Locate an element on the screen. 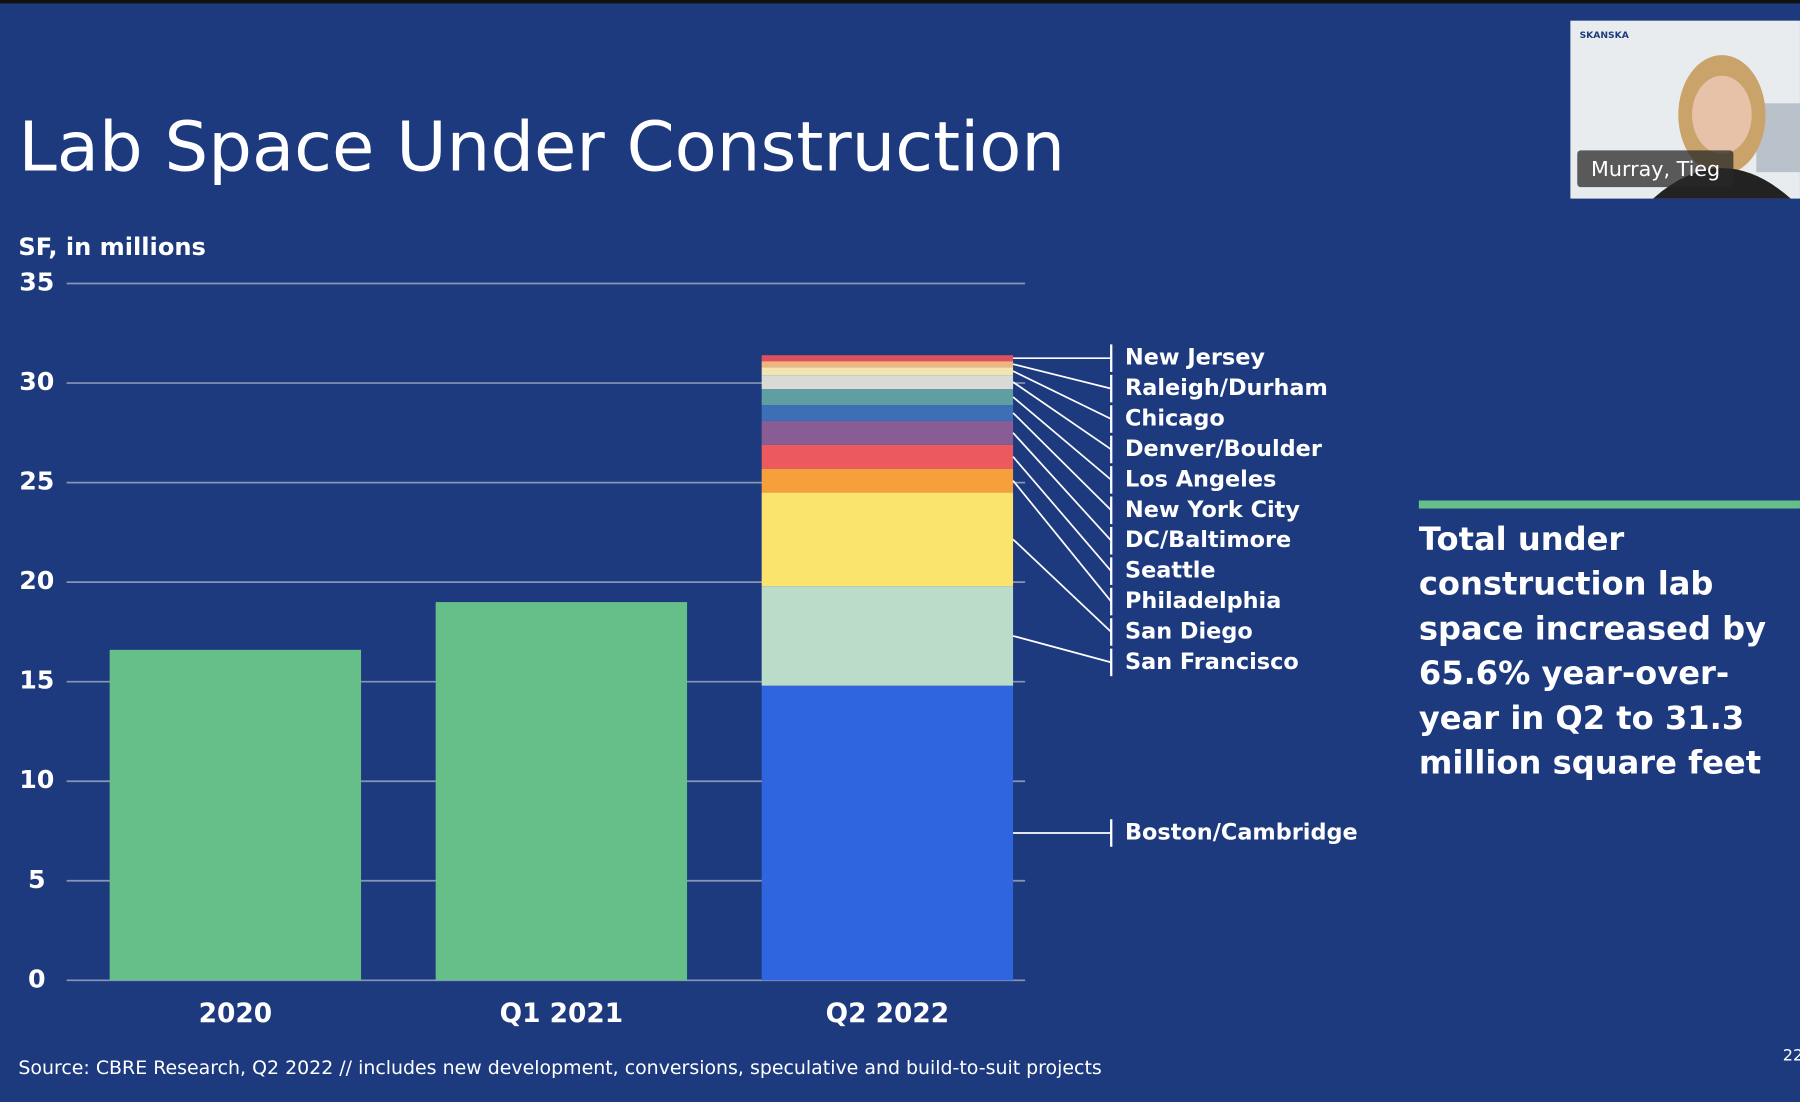 The height and width of the screenshot is (1102, 1800). region-label: Philadelphia is located at coordinates (1203, 601).